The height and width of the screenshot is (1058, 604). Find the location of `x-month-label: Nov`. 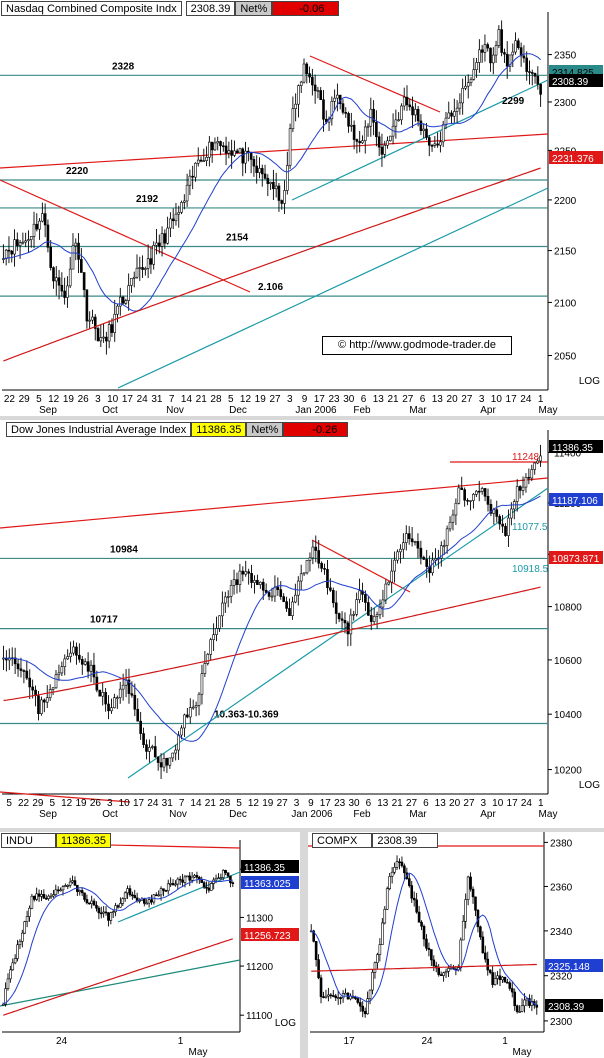

x-month-label: Nov is located at coordinates (175, 410).